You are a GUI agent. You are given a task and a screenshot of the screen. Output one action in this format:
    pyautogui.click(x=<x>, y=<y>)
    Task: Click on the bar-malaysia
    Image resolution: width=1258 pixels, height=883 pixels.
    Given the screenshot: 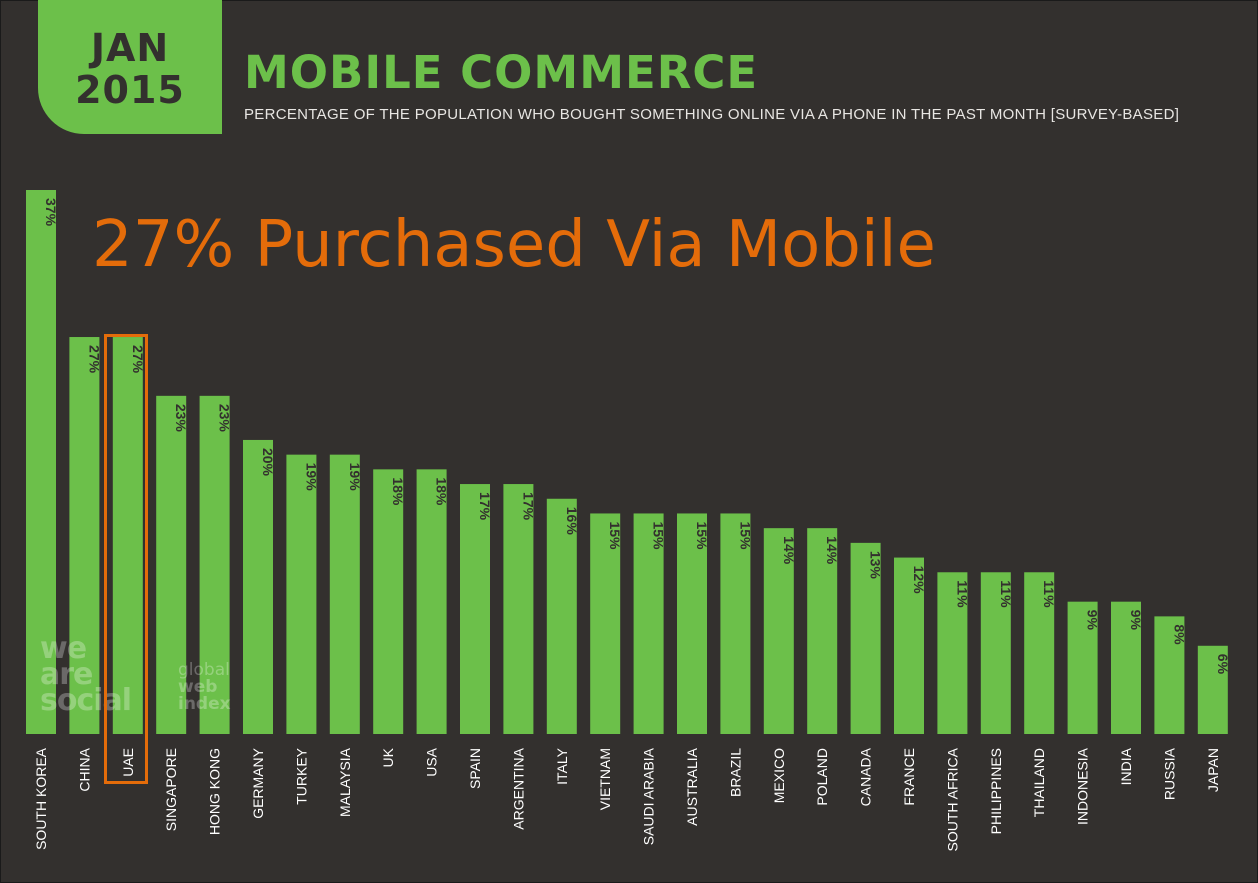 What is the action you would take?
    pyautogui.click(x=344, y=594)
    